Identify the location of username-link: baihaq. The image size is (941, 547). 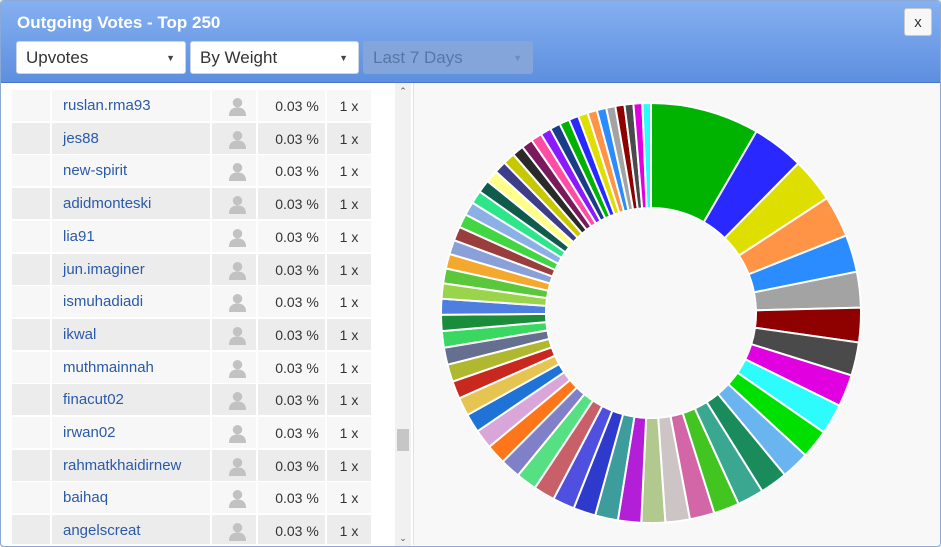
(86, 498).